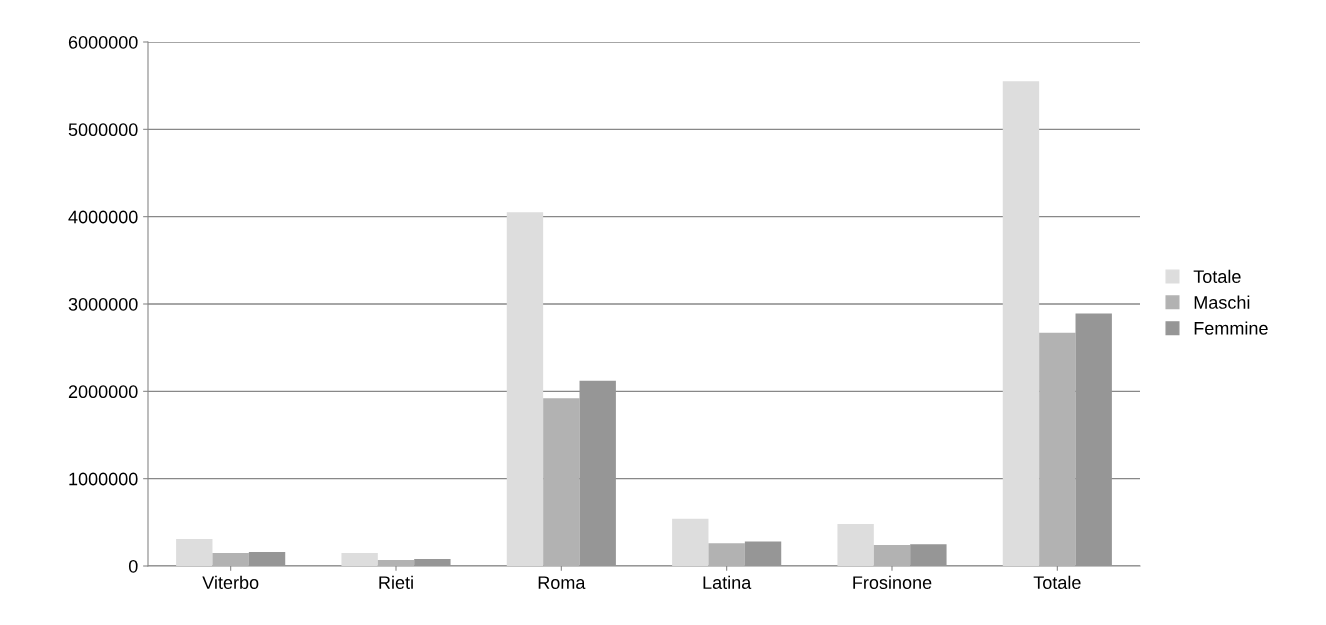  Describe the element at coordinates (1057, 582) in the screenshot. I see `x-tick-label: Totale` at that location.